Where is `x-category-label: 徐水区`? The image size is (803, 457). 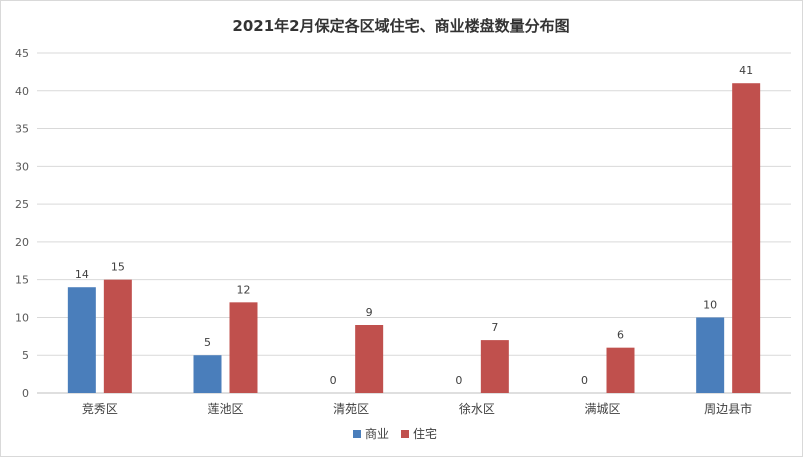 x-category-label: 徐水区 is located at coordinates (477, 408).